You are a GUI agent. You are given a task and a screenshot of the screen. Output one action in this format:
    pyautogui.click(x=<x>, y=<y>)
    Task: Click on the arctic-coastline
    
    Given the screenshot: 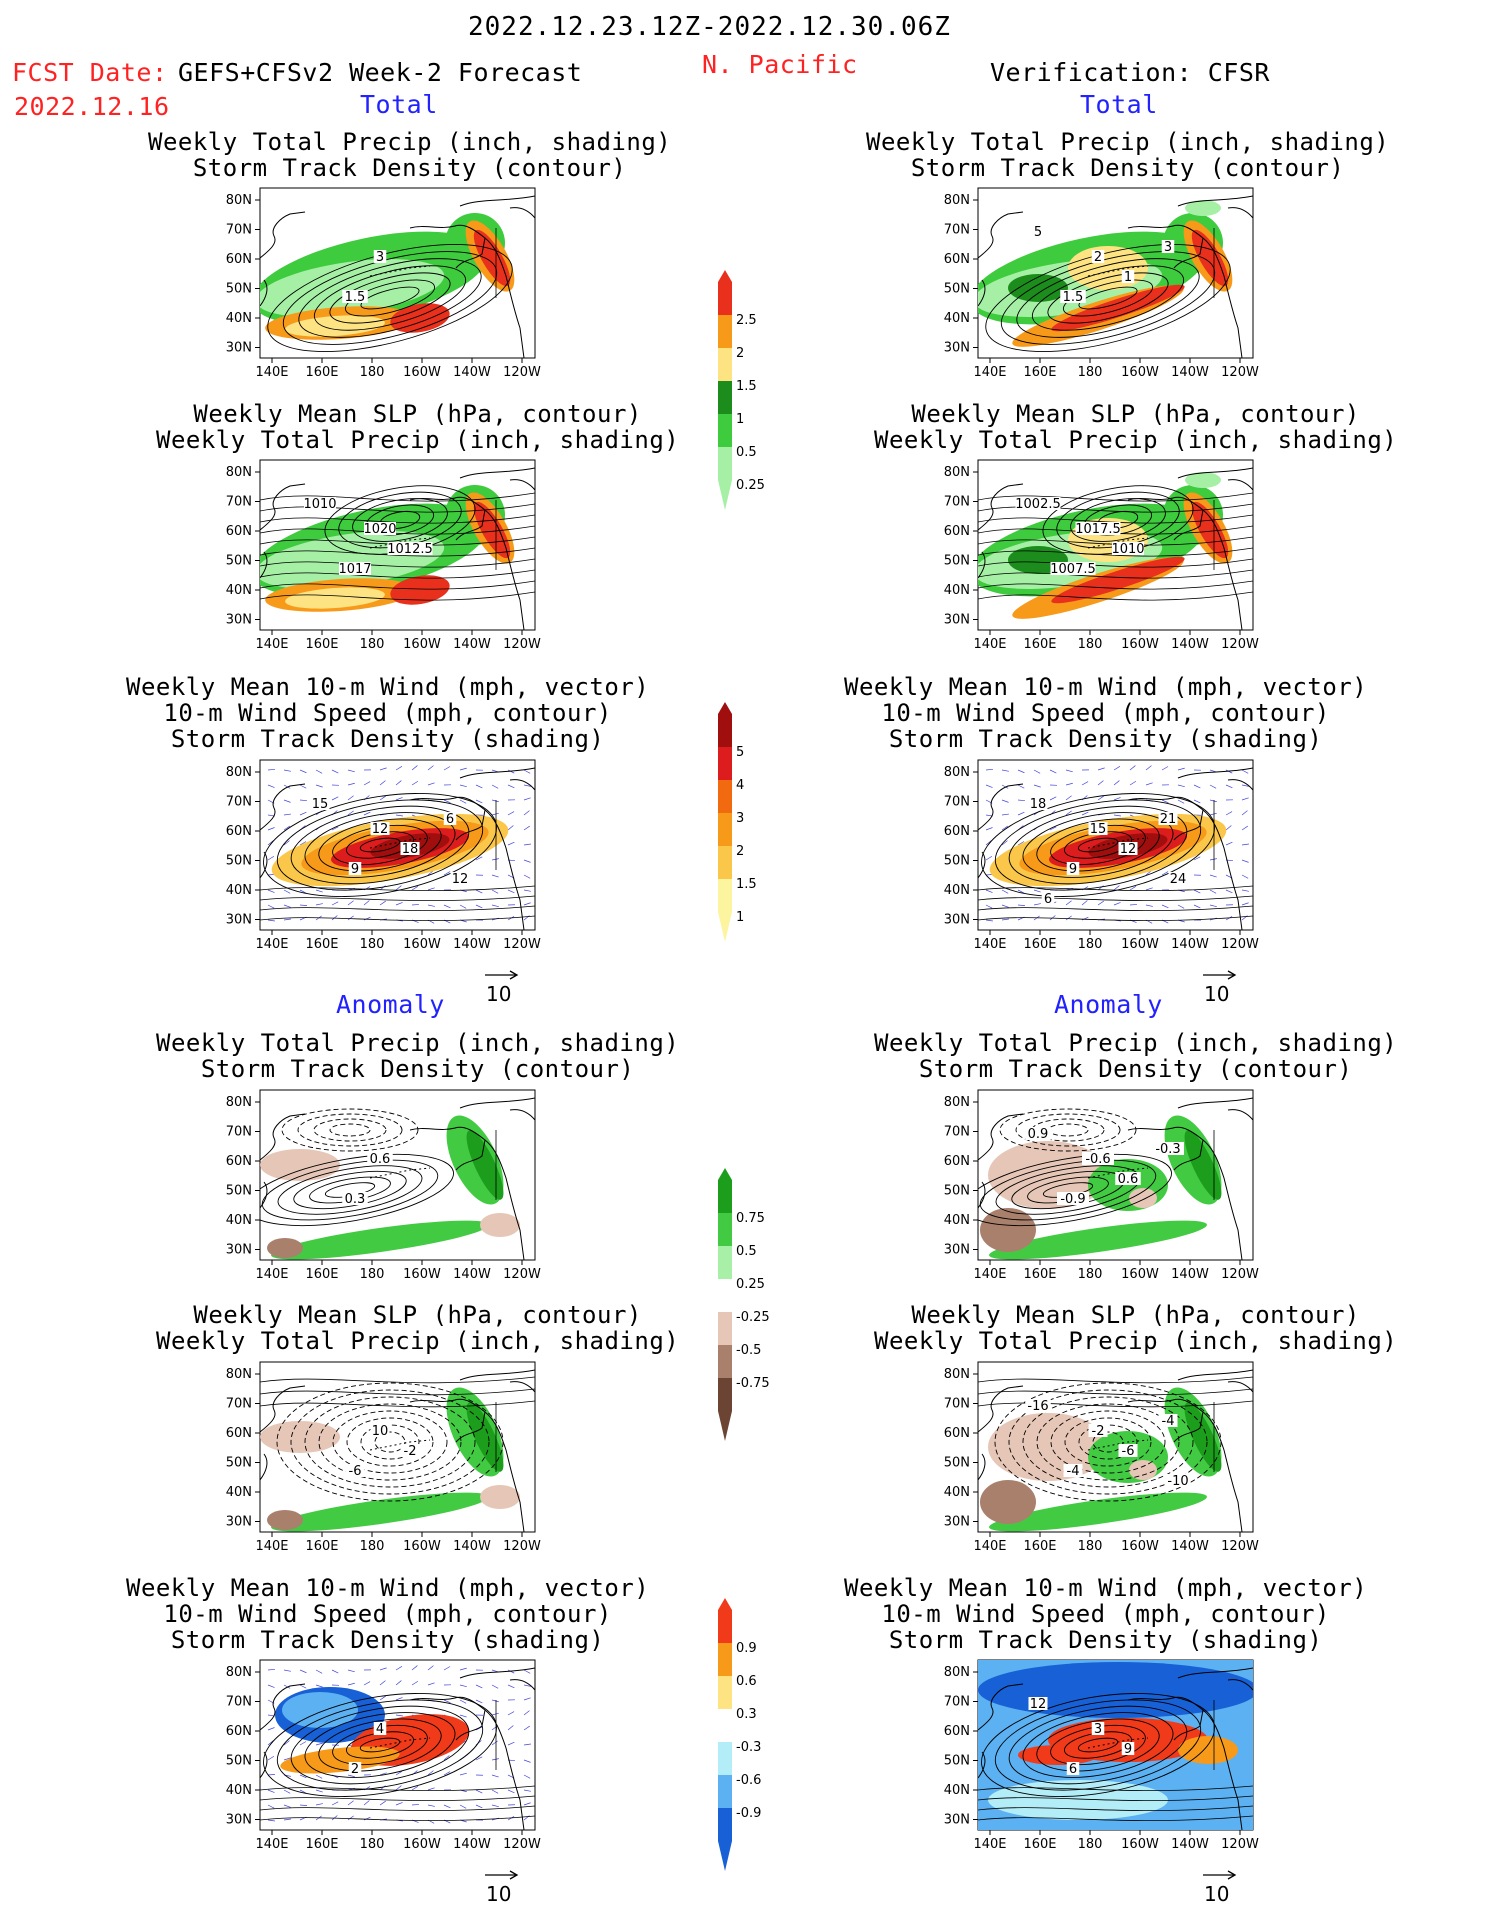 What is the action you would take?
    pyautogui.click(x=497, y=1673)
    